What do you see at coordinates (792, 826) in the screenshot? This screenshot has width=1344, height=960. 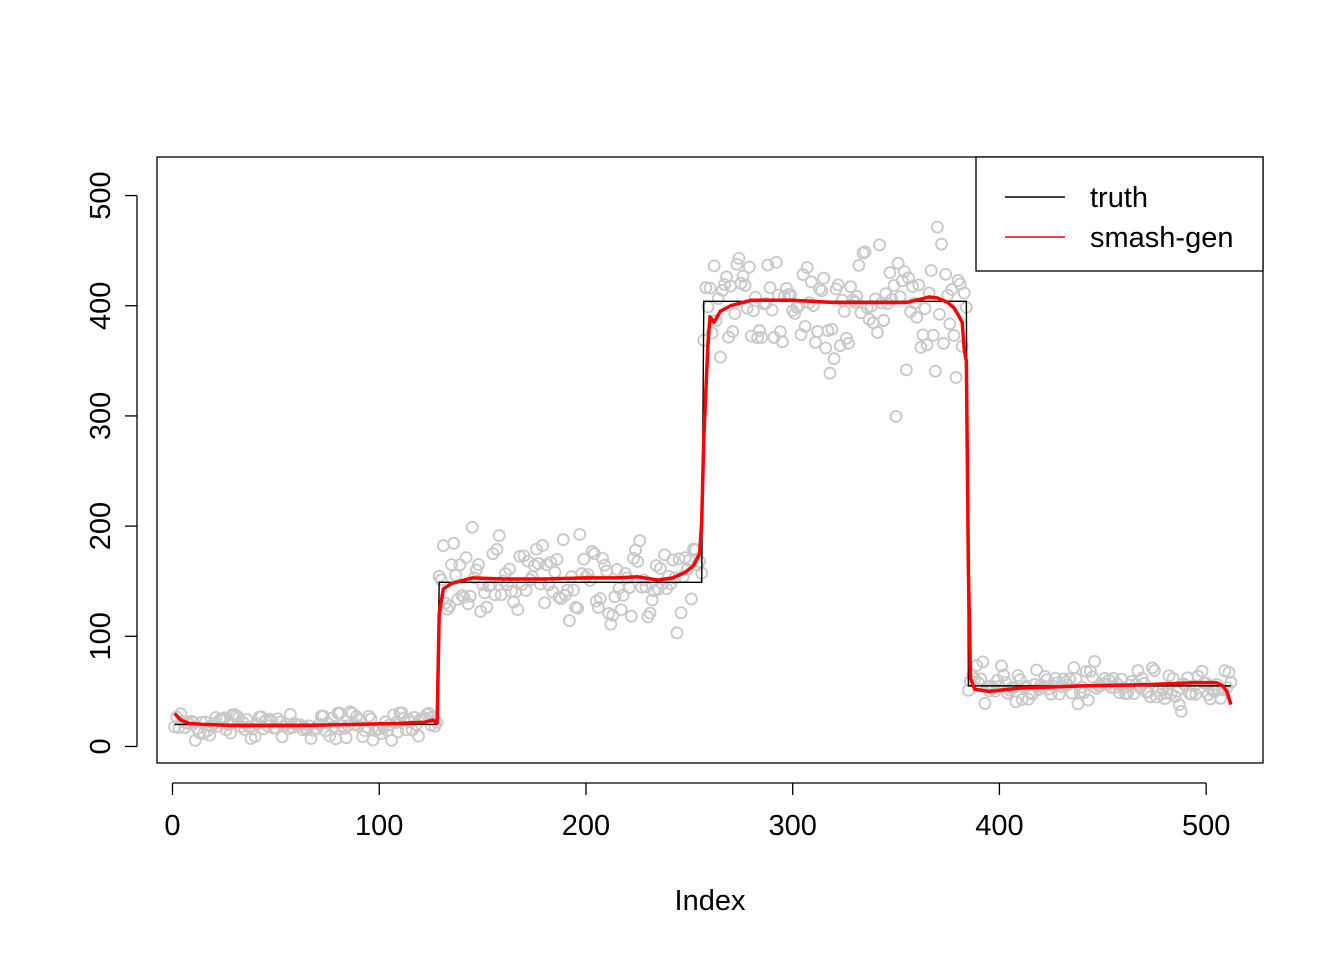 I see `x-tick-label: 300` at bounding box center [792, 826].